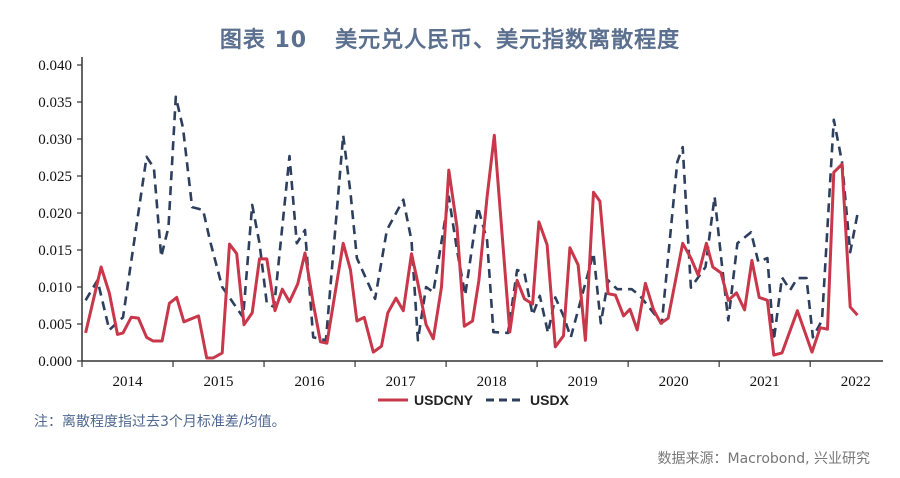 This screenshot has width=900, height=478. What do you see at coordinates (55, 325) in the screenshot?
I see `y-tick-label: 0.005` at bounding box center [55, 325].